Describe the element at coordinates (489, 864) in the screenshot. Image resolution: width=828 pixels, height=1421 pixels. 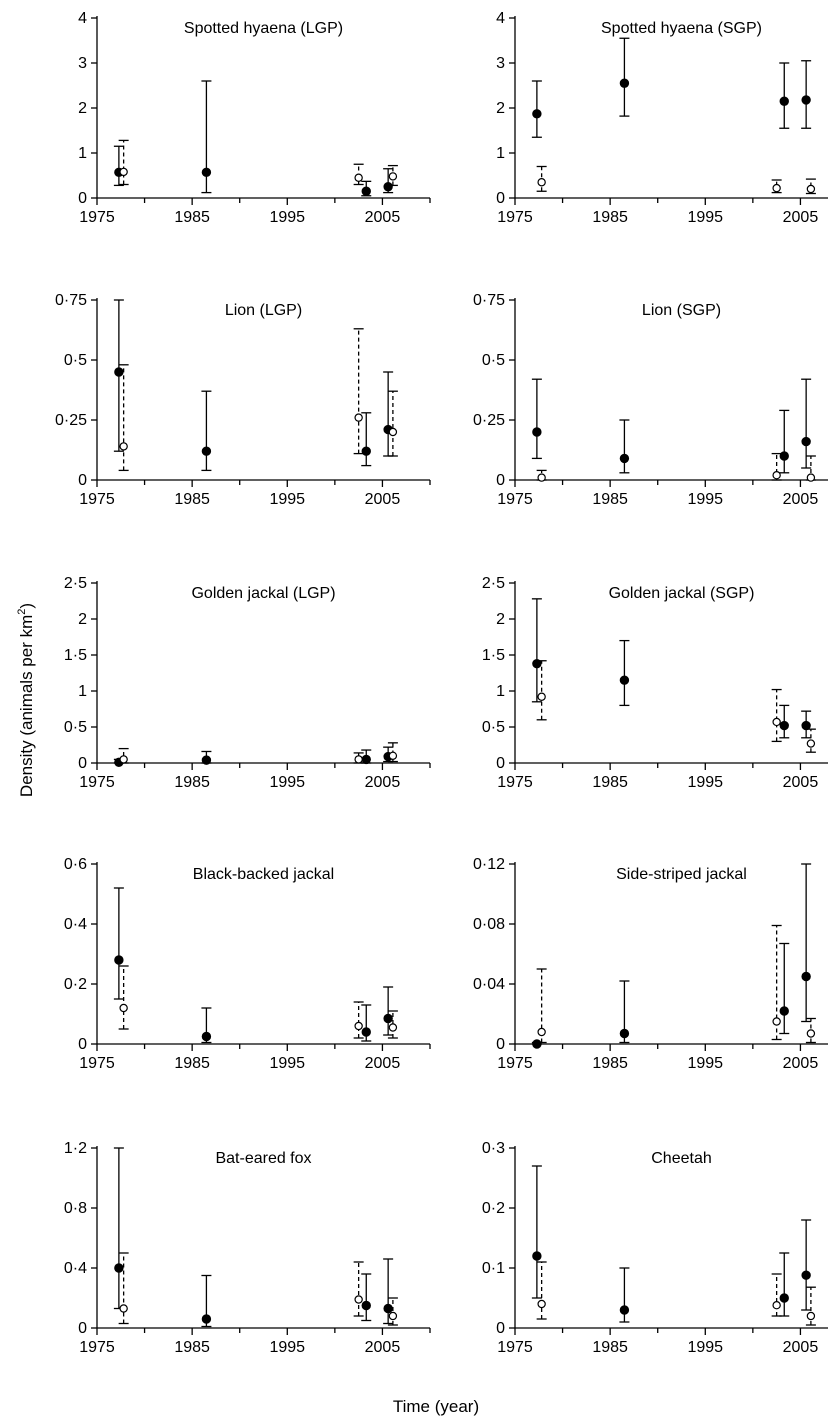
I see `y-tick-label: 0·12` at that location.